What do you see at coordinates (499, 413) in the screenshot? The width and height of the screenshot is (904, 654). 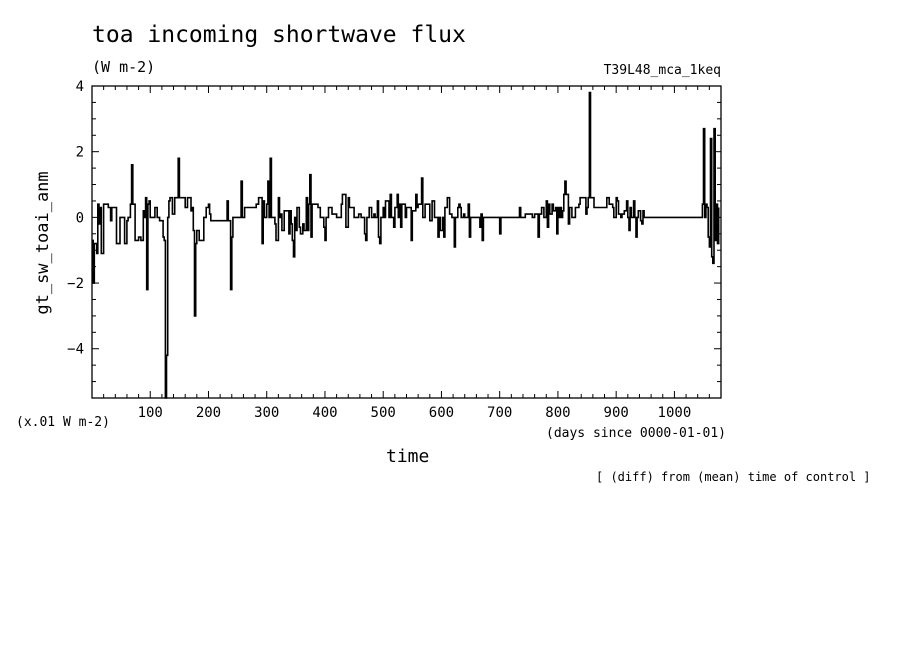 I see `x-tick-label: 700` at bounding box center [499, 413].